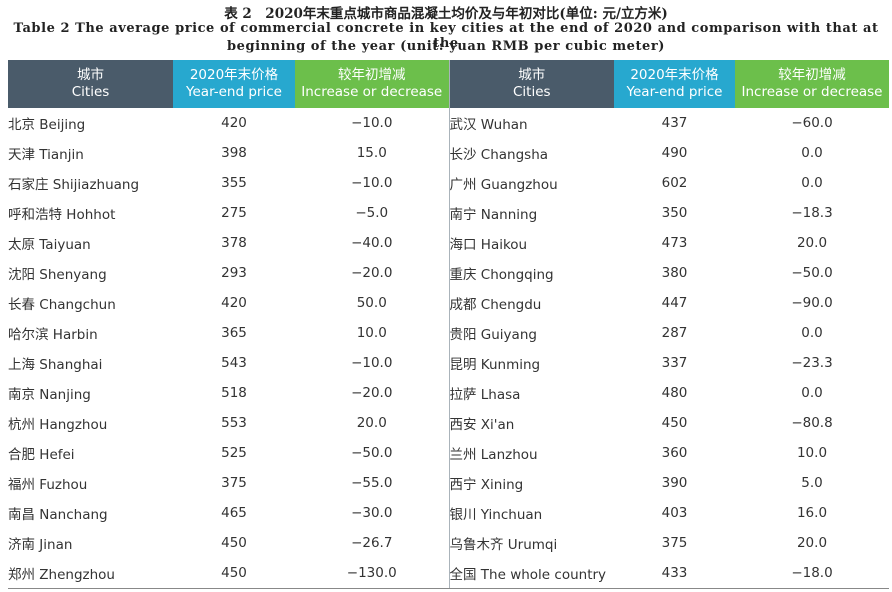  I want to click on price-cell: 480, so click(674, 393).